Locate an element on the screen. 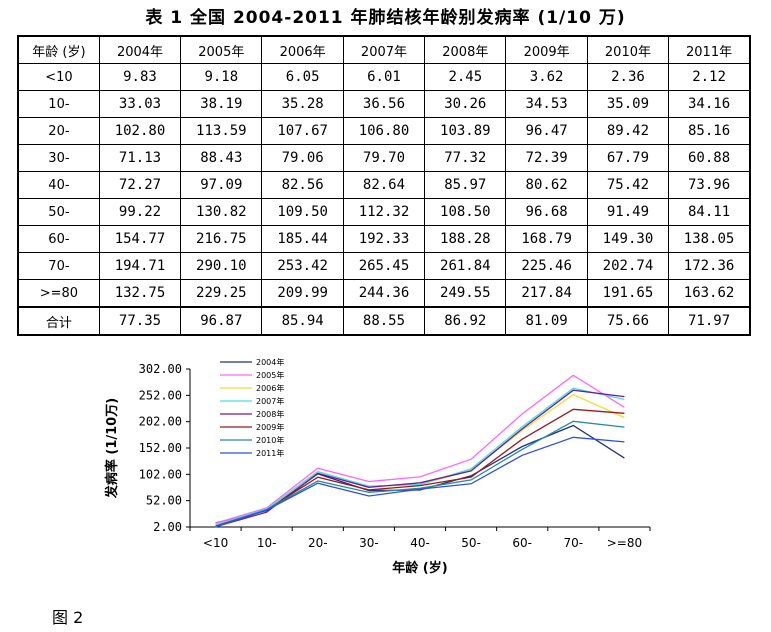  table-cell: 81.09 is located at coordinates (546, 321).